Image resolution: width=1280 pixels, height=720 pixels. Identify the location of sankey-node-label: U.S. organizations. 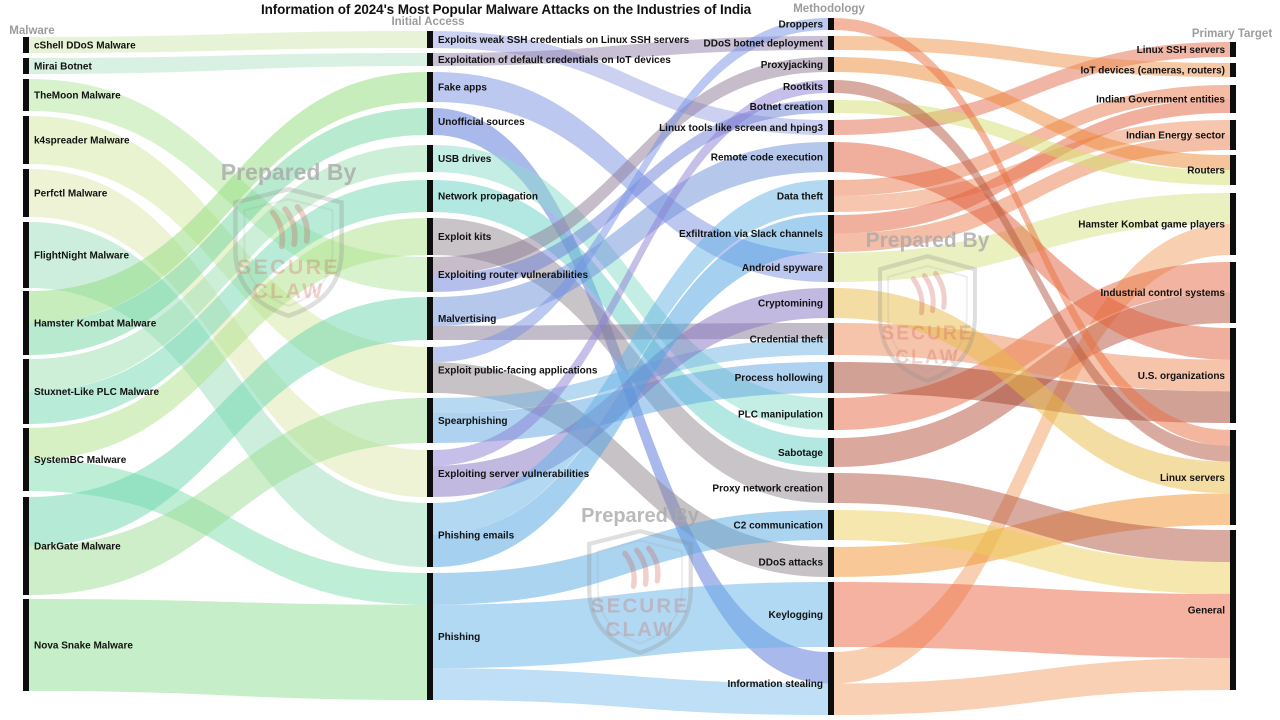
(1182, 376).